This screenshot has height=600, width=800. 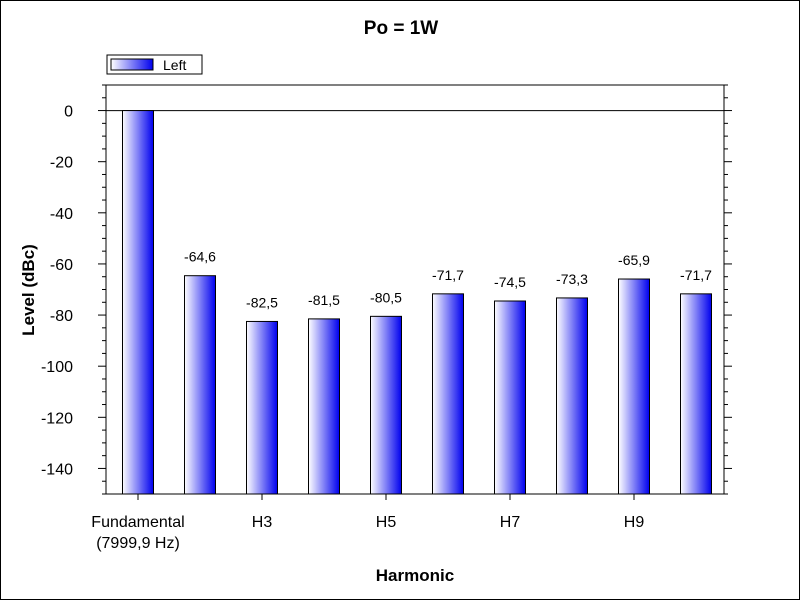 I want to click on y-tick-label: -40, so click(x=61, y=214).